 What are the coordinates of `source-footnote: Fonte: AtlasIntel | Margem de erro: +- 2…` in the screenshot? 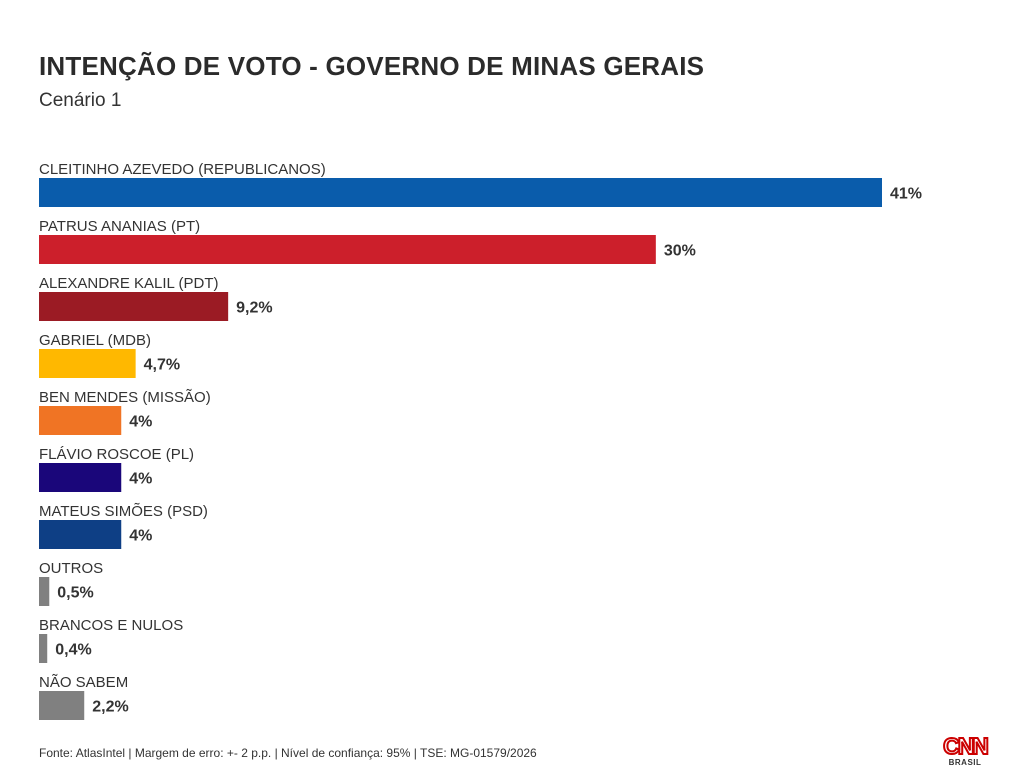 It's located at (288, 753).